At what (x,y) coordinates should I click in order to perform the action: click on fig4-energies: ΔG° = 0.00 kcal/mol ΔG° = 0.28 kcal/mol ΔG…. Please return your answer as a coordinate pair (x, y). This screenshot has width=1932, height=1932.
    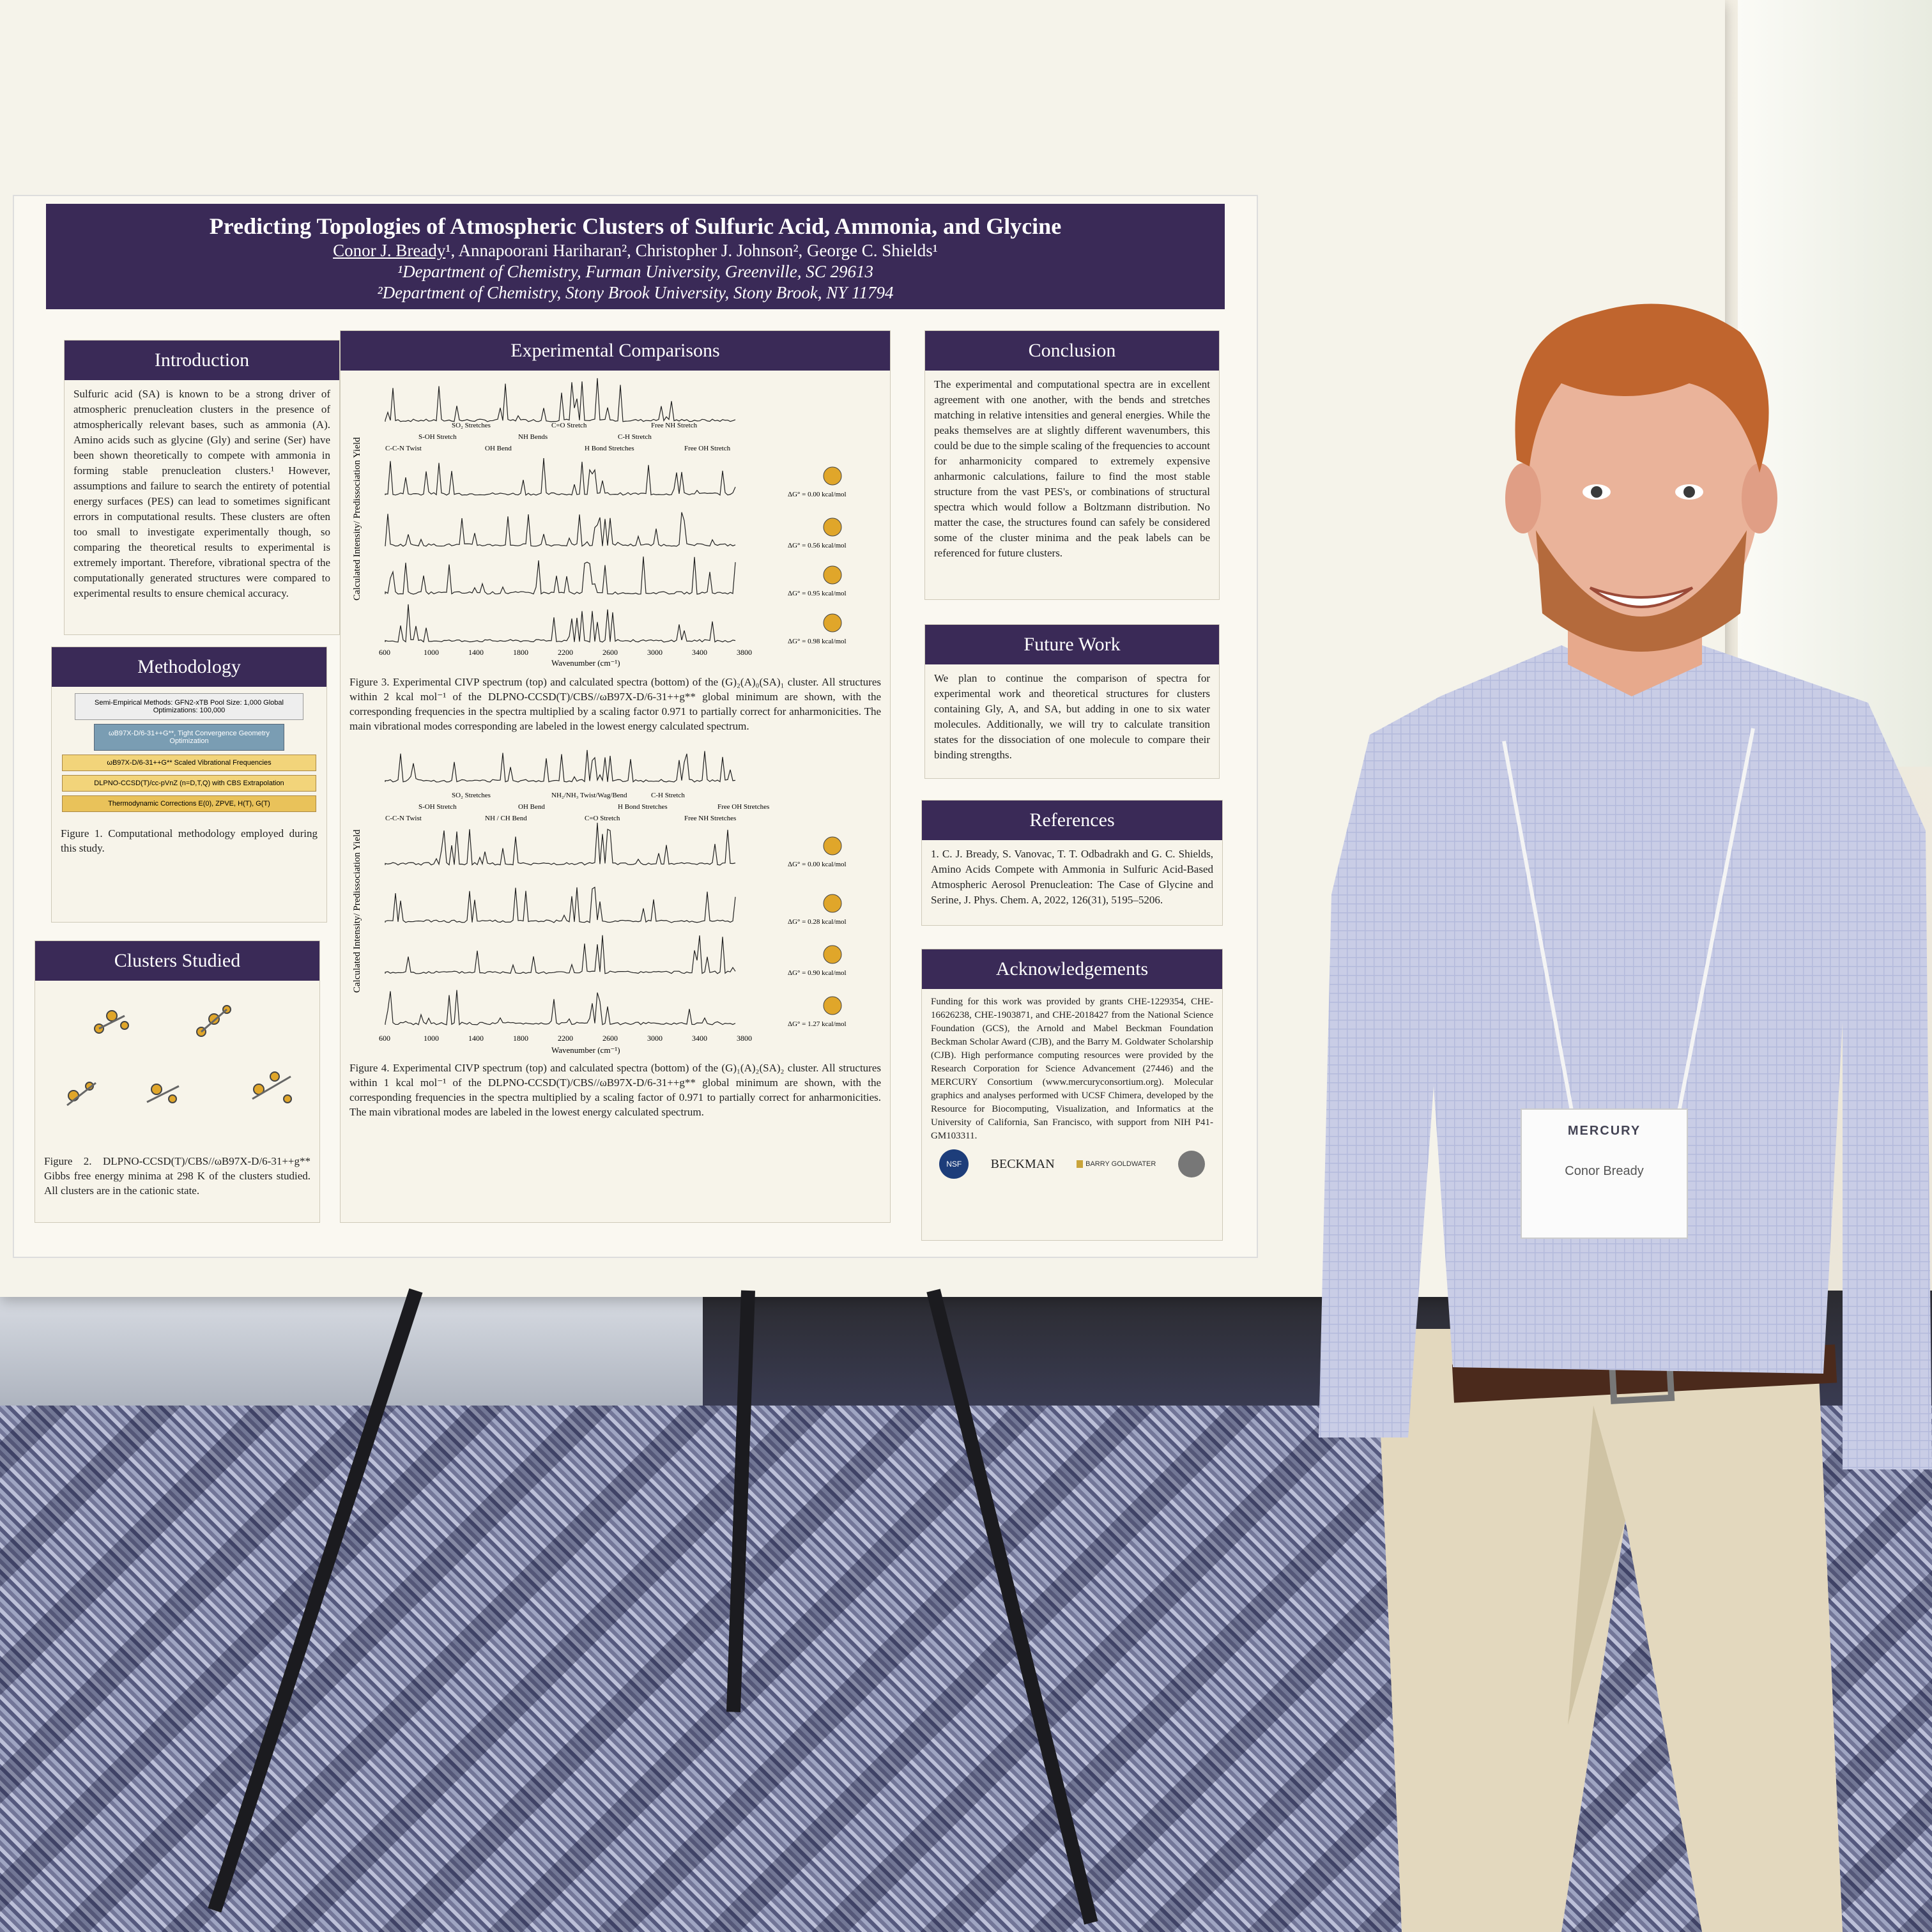
    Looking at the image, I should click on (817, 932).